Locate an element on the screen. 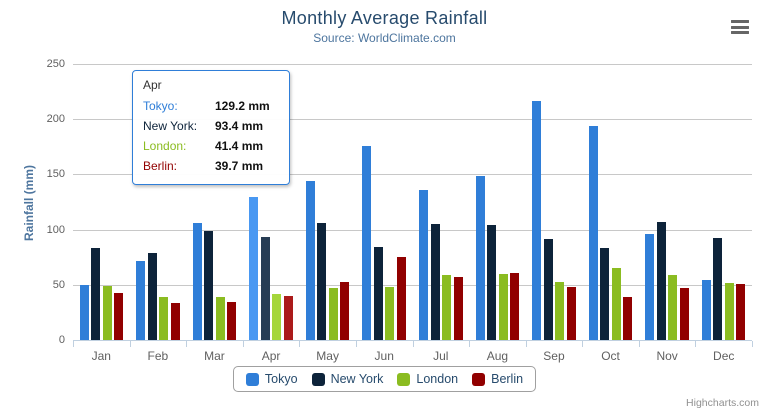 The image size is (769, 416). bar-tokyo-jun is located at coordinates (367, 242).